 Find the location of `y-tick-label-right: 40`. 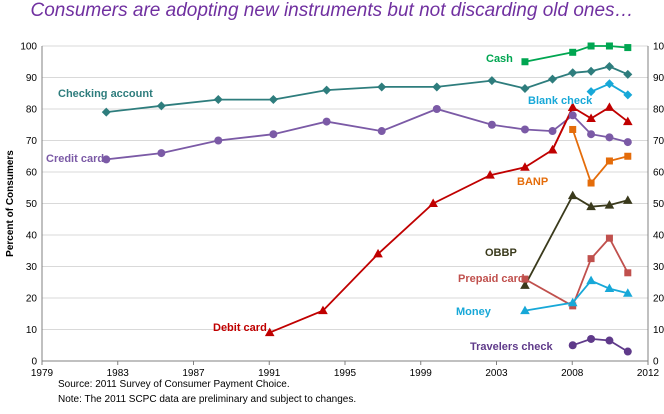

y-tick-label-right: 40 is located at coordinates (658, 236).